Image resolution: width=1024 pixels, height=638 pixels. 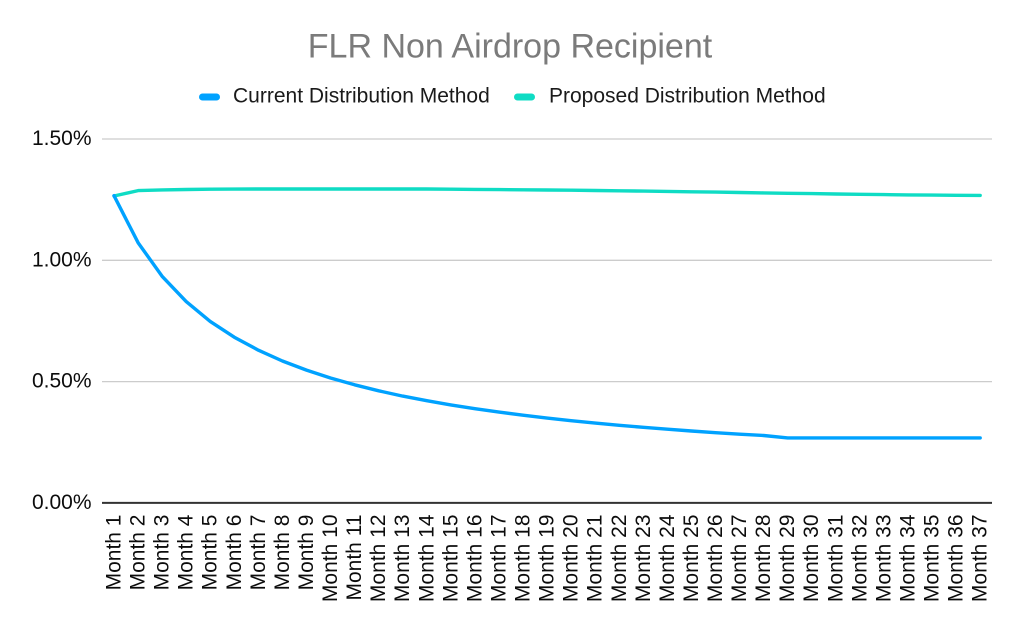 What do you see at coordinates (691, 559) in the screenshot?
I see `svg-text: Month 25` at bounding box center [691, 559].